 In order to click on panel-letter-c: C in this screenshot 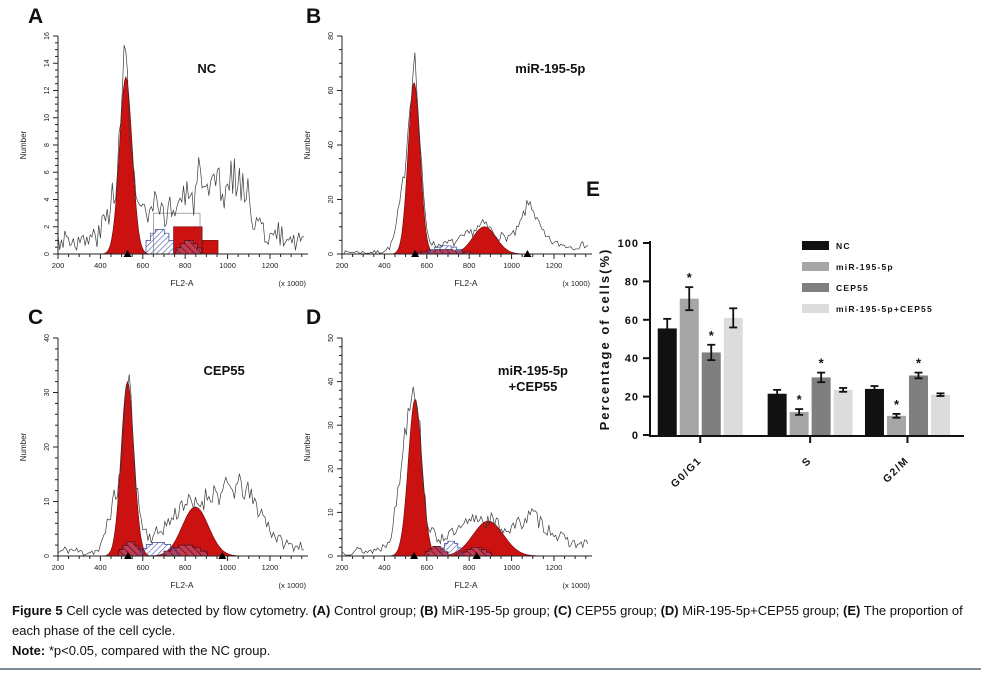, I will do `click(36, 317)`.